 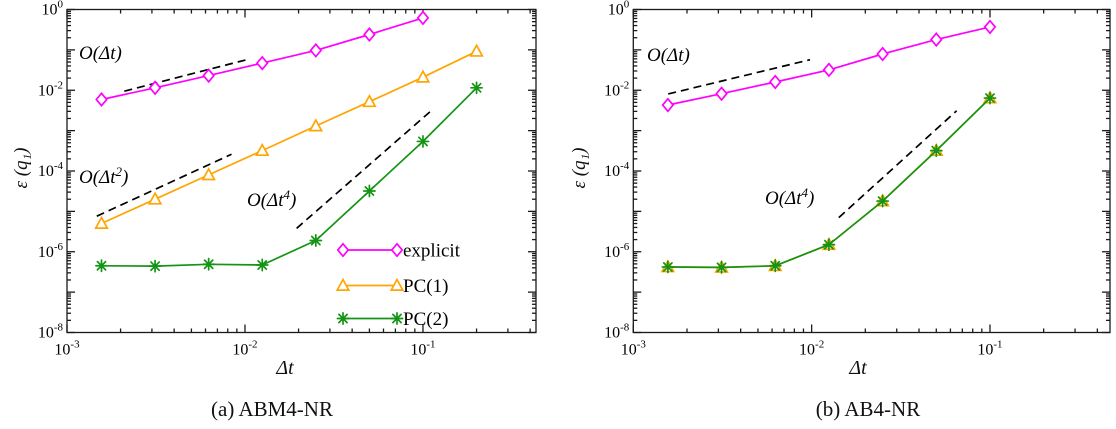 I want to click on plot-a-xtick-label: 10⁻², so click(x=244, y=349).